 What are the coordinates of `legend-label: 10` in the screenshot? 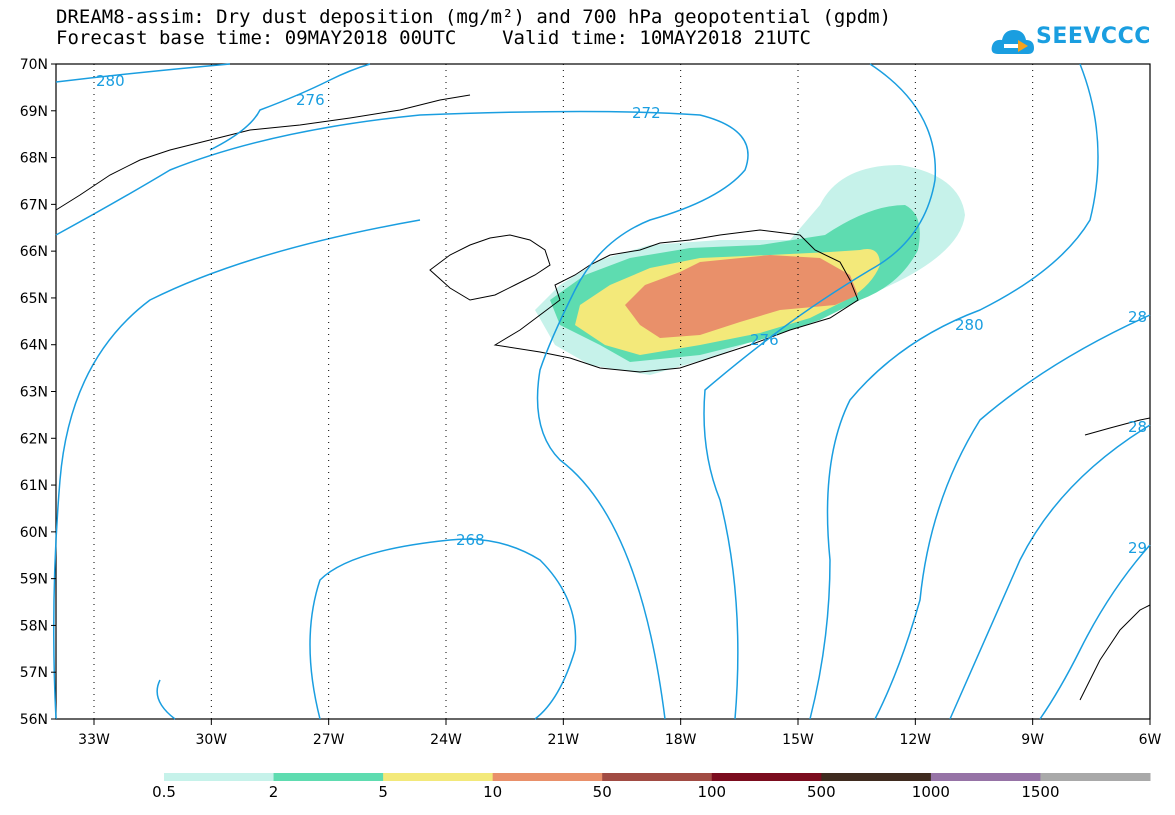 It's located at (493, 792).